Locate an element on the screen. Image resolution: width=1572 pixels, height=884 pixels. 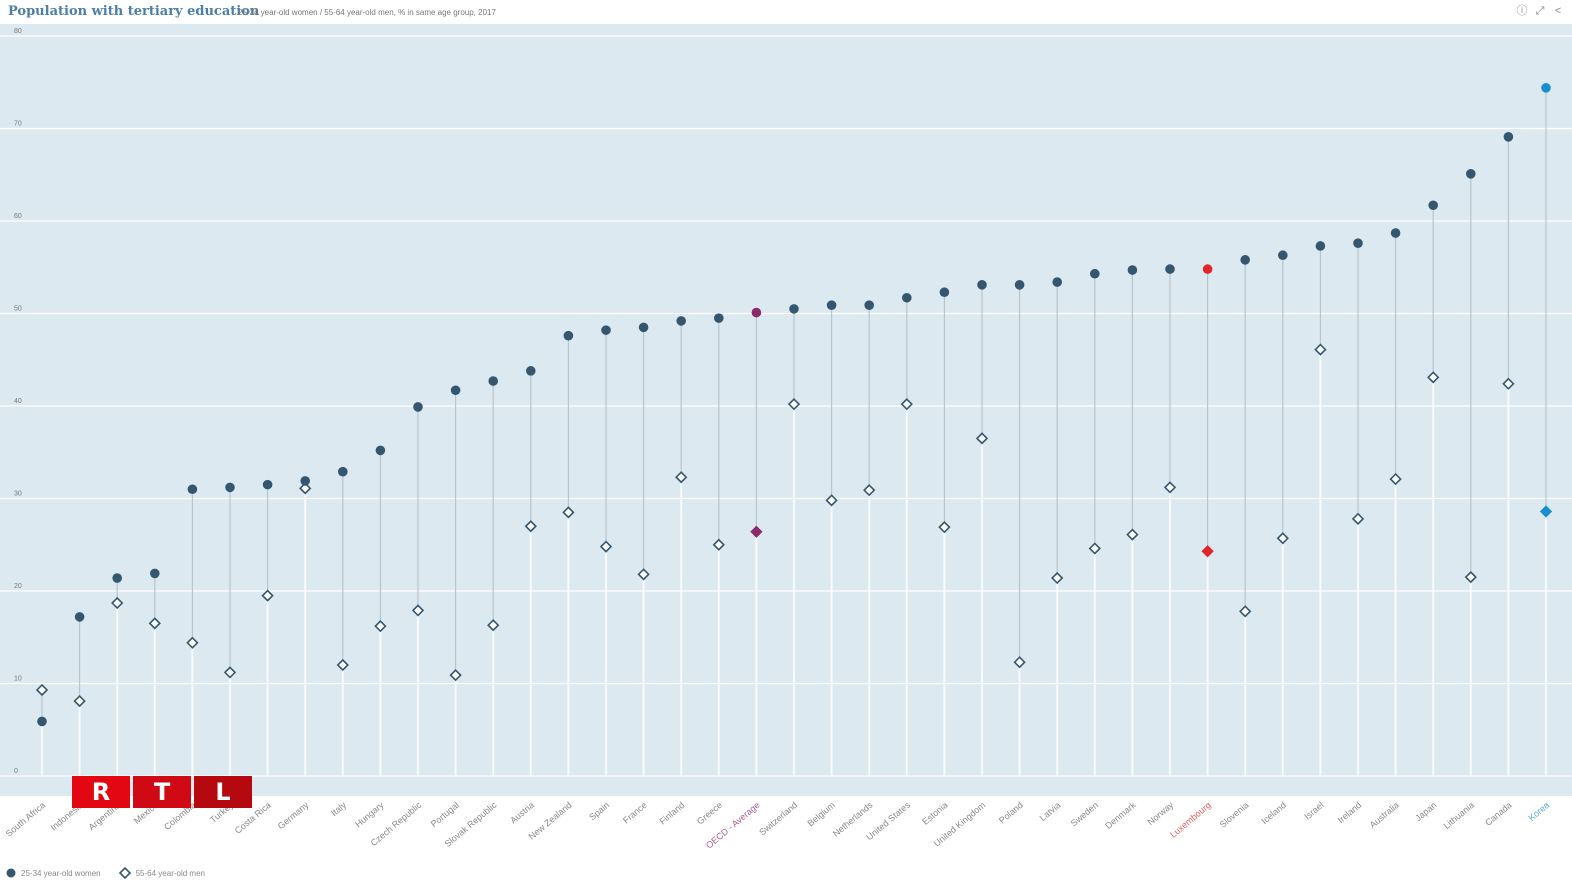
x-tick-label: Finland is located at coordinates (671, 813).